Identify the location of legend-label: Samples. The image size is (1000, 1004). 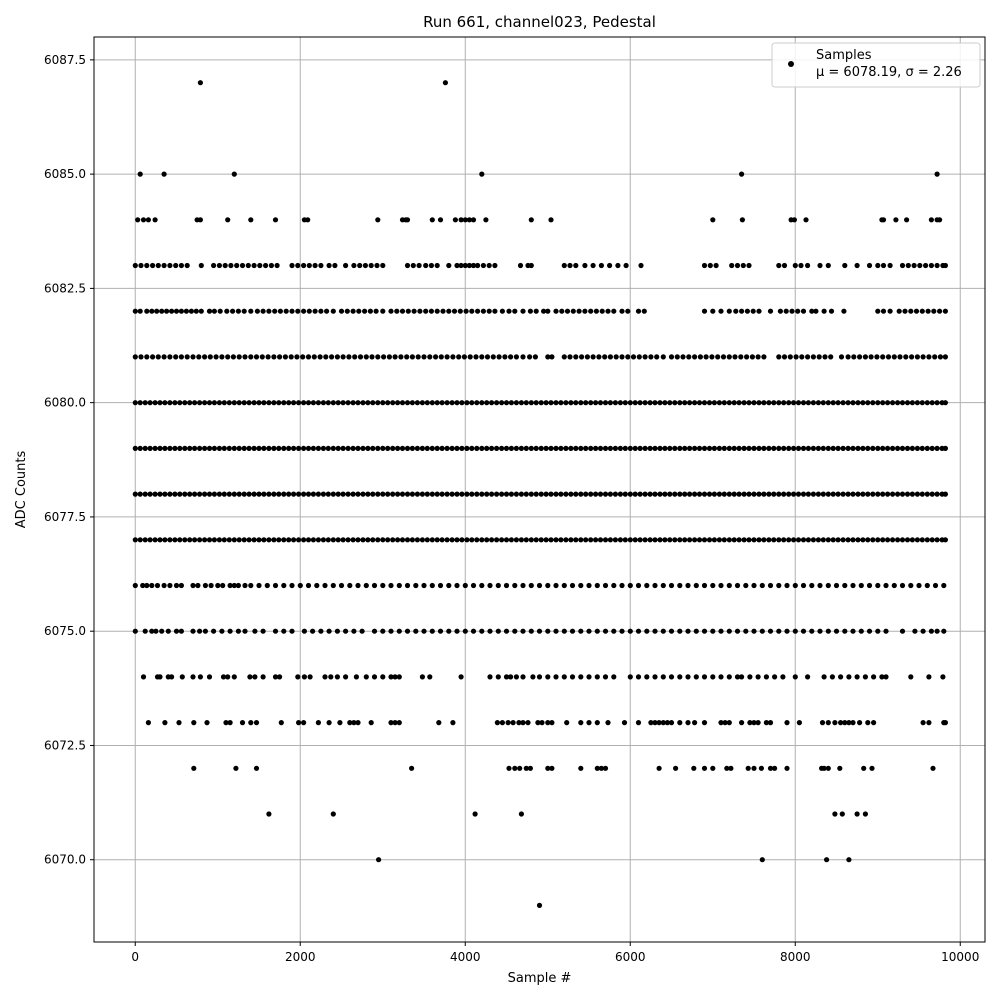
(844, 55).